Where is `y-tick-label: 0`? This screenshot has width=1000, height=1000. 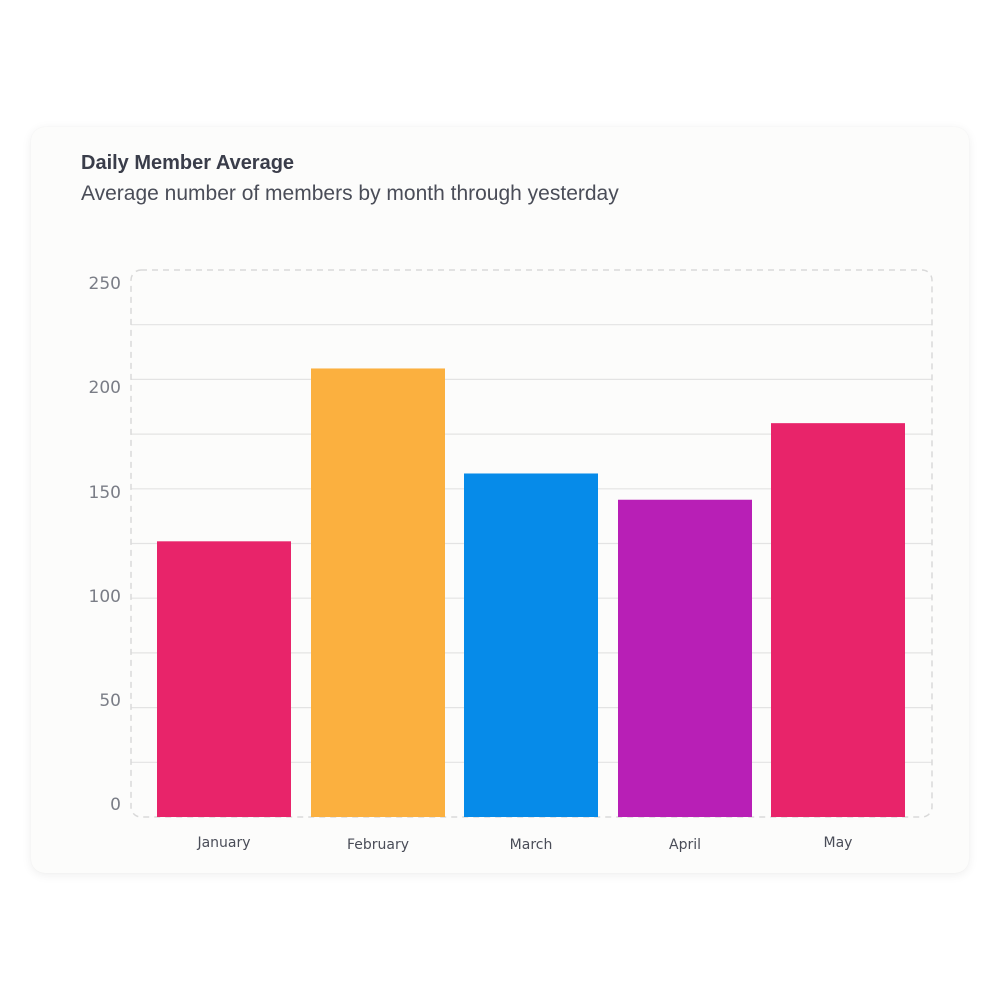
y-tick-label: 0 is located at coordinates (115, 805).